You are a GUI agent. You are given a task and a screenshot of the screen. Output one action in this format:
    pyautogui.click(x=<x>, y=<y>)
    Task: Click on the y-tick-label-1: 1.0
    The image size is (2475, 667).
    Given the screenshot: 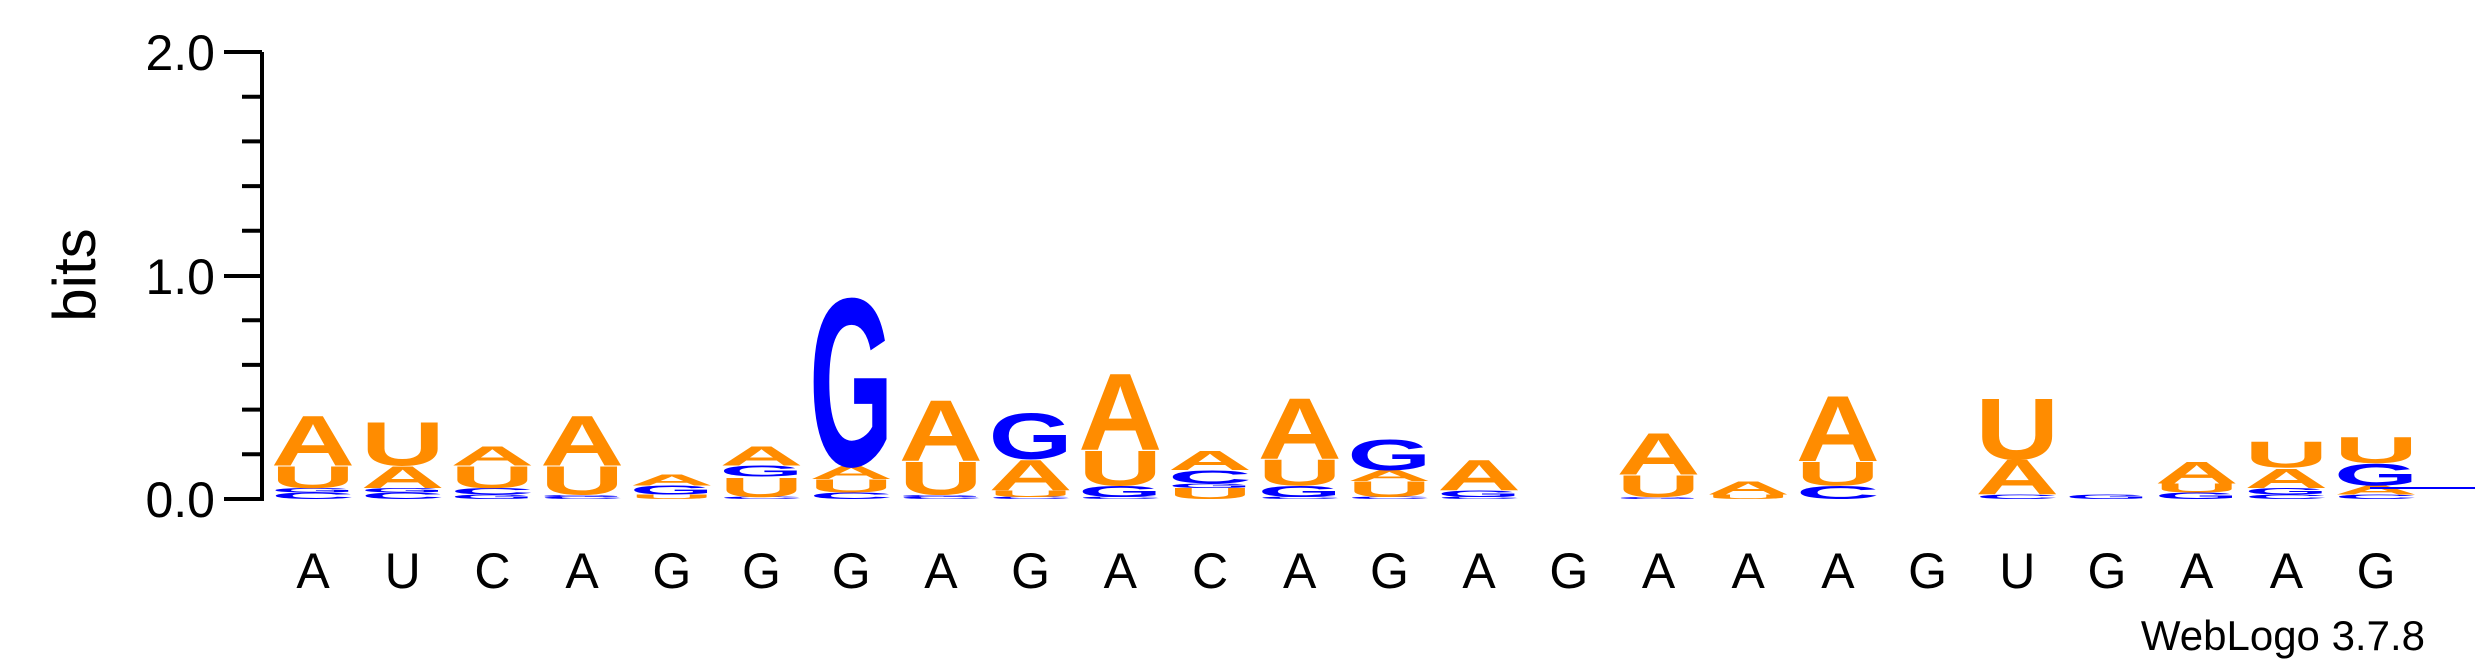 What is the action you would take?
    pyautogui.click(x=180, y=277)
    